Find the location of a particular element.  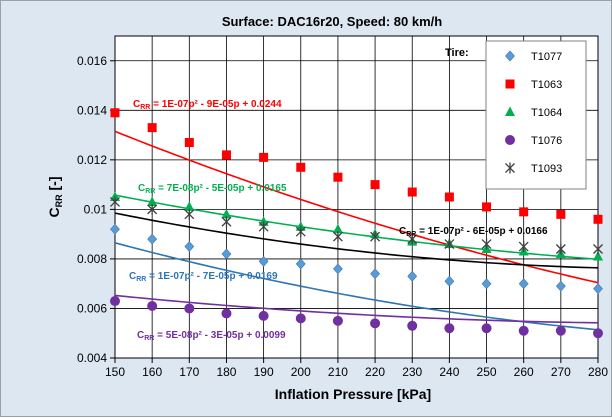

legend-marker-T1093 is located at coordinates (510, 168).